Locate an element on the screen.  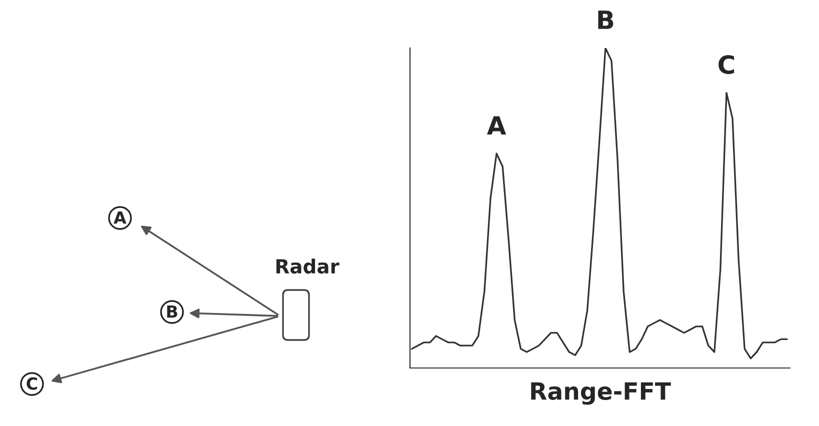
annotation: A is located at coordinates (496, 125).